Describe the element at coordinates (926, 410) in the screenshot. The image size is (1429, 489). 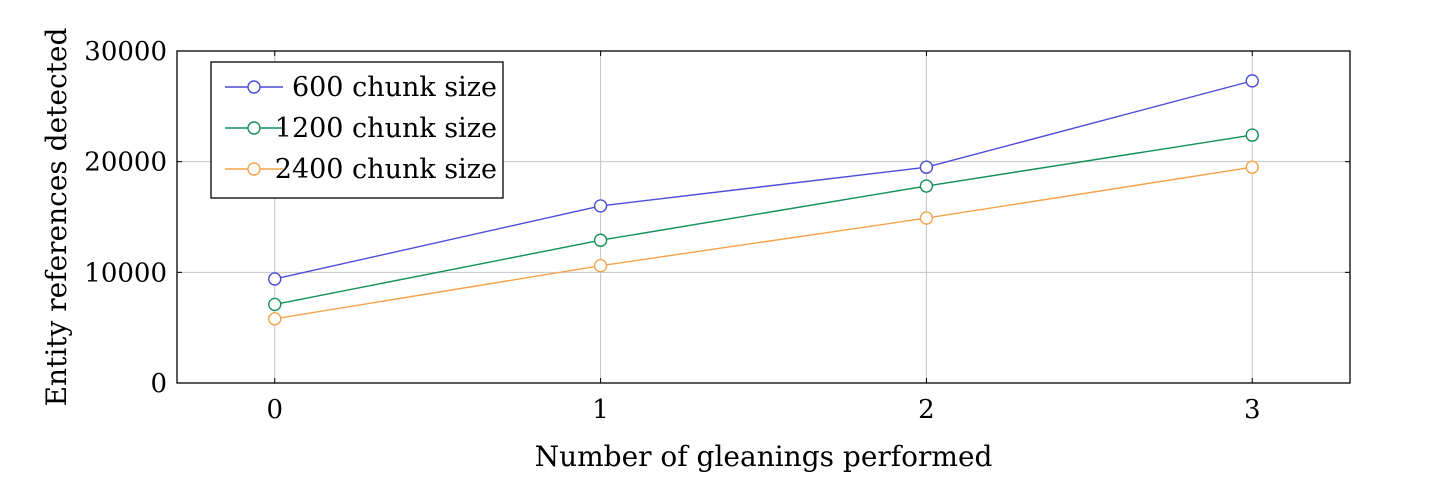
I see `x-tick-label: 2` at that location.